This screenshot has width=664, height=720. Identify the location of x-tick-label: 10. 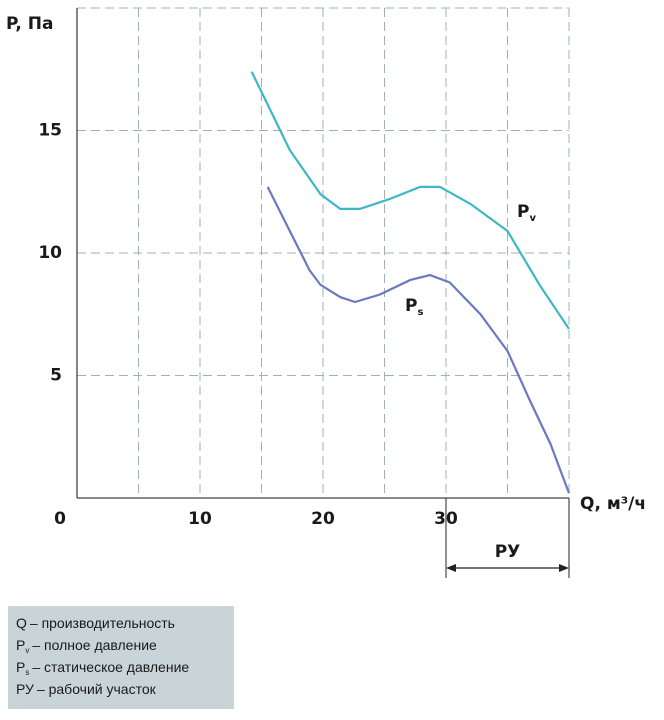
(200, 519).